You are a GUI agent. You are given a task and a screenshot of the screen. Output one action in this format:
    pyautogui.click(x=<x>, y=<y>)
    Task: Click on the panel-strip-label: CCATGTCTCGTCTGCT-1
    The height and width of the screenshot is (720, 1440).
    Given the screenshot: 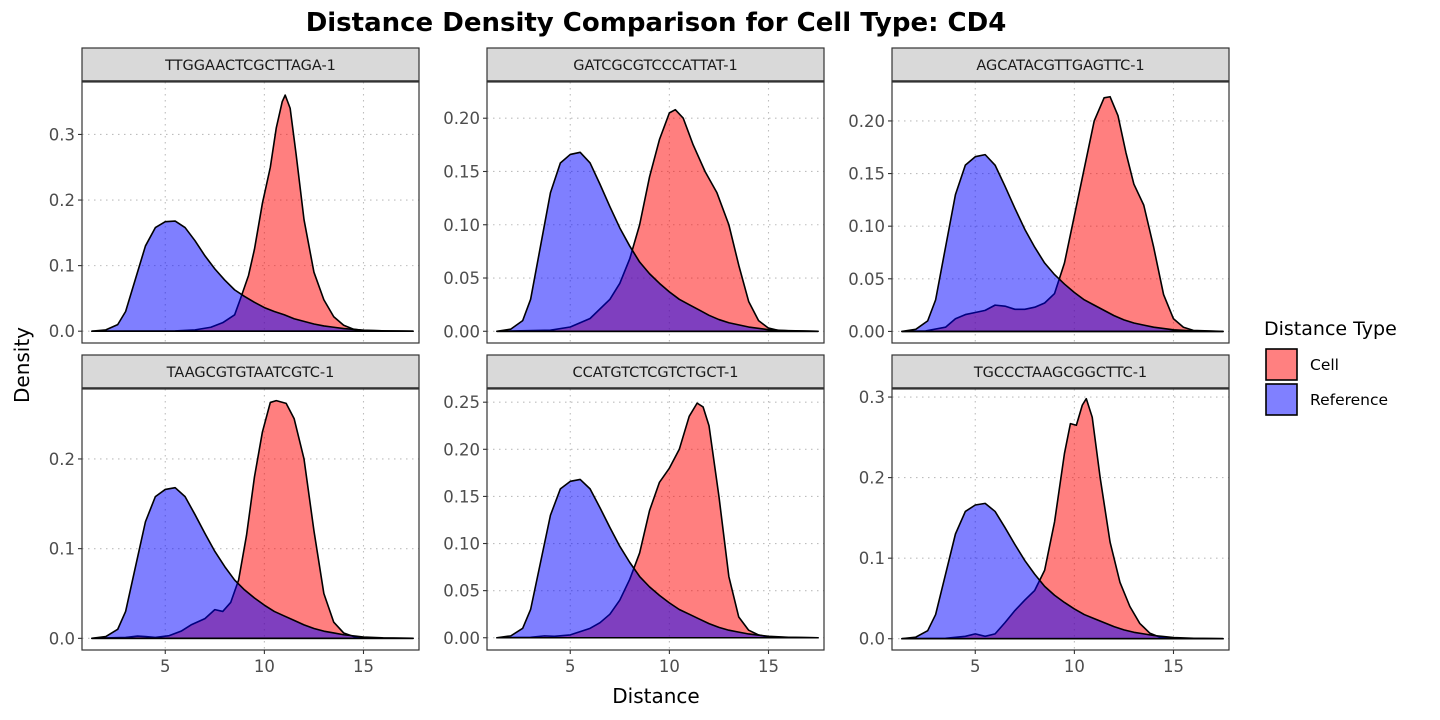 What is the action you would take?
    pyautogui.click(x=656, y=373)
    